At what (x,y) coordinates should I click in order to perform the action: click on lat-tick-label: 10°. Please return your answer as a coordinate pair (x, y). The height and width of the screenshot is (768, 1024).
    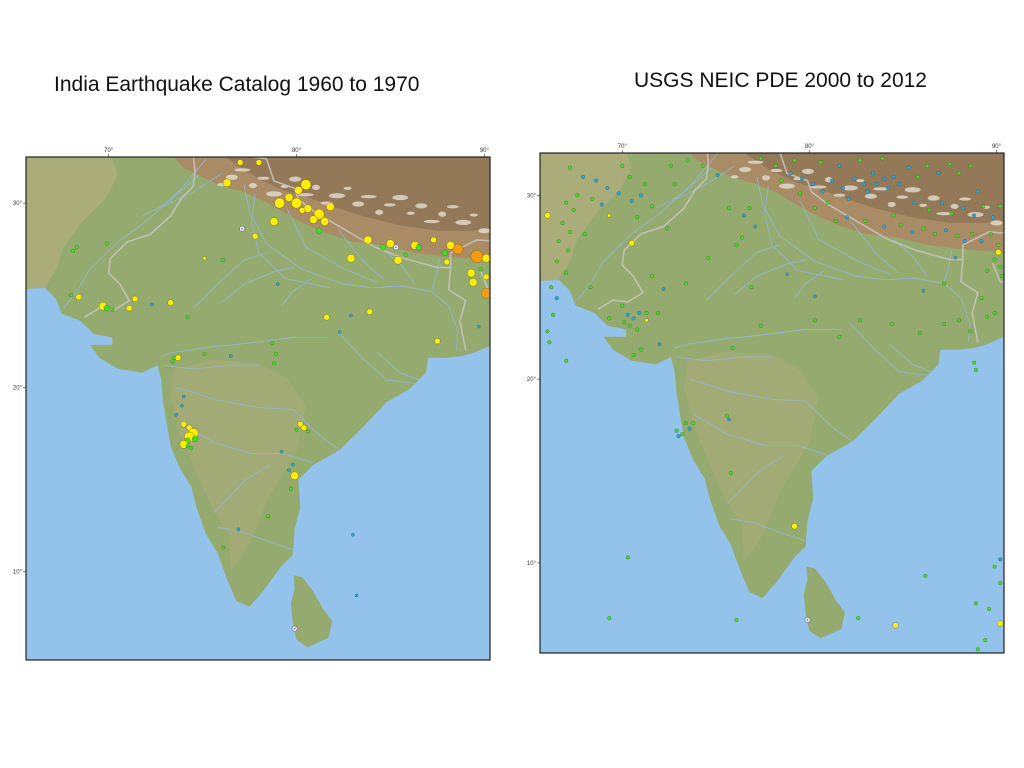
    Looking at the image, I should click on (532, 564).